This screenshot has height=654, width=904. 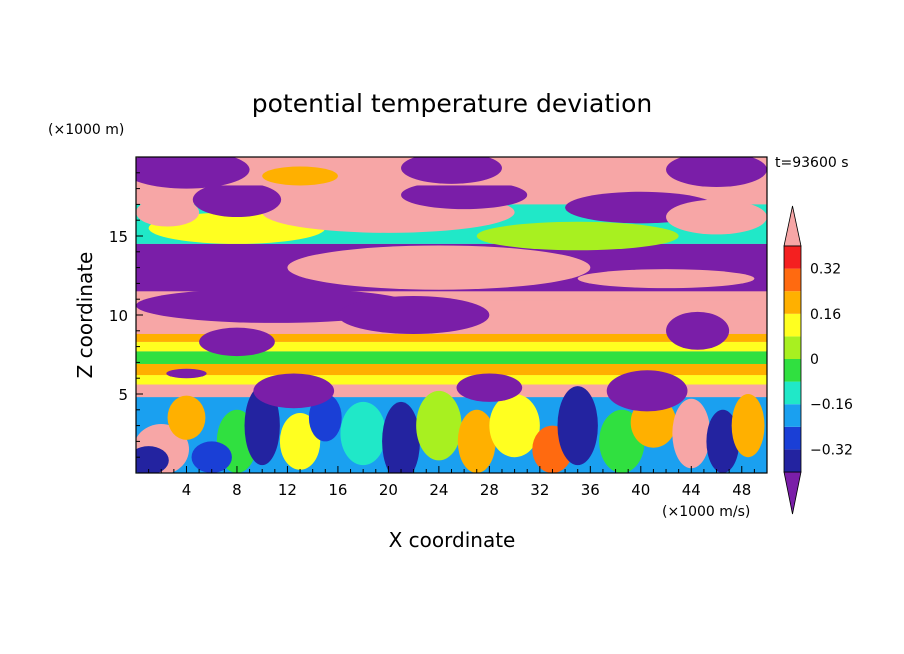 I want to click on colorbar-frame, so click(x=792, y=359).